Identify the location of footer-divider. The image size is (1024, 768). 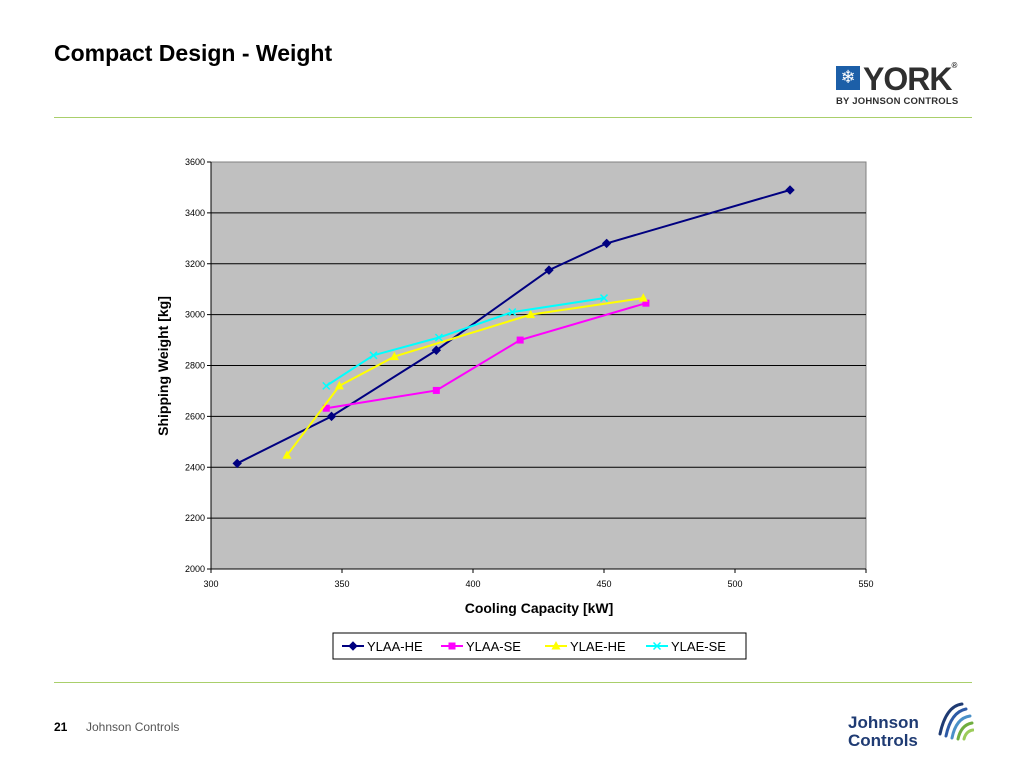
(513, 682).